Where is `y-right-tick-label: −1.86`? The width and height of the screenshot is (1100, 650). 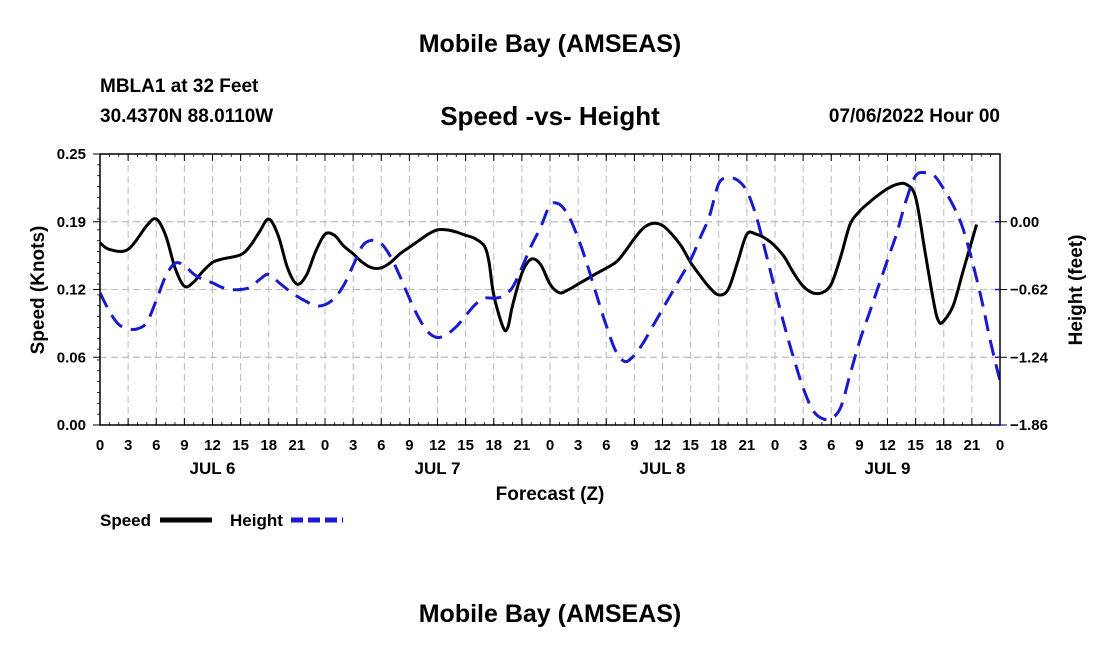 y-right-tick-label: −1.86 is located at coordinates (1029, 425).